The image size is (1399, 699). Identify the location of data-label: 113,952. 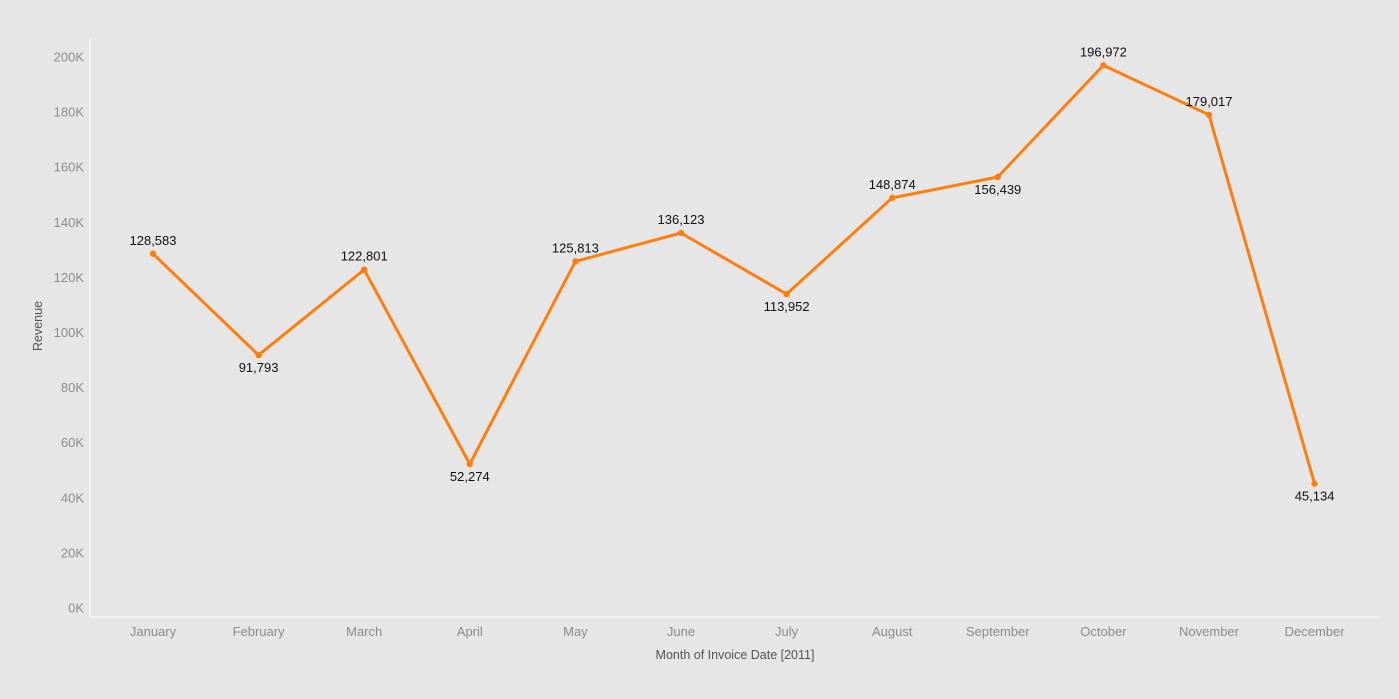
(787, 306).